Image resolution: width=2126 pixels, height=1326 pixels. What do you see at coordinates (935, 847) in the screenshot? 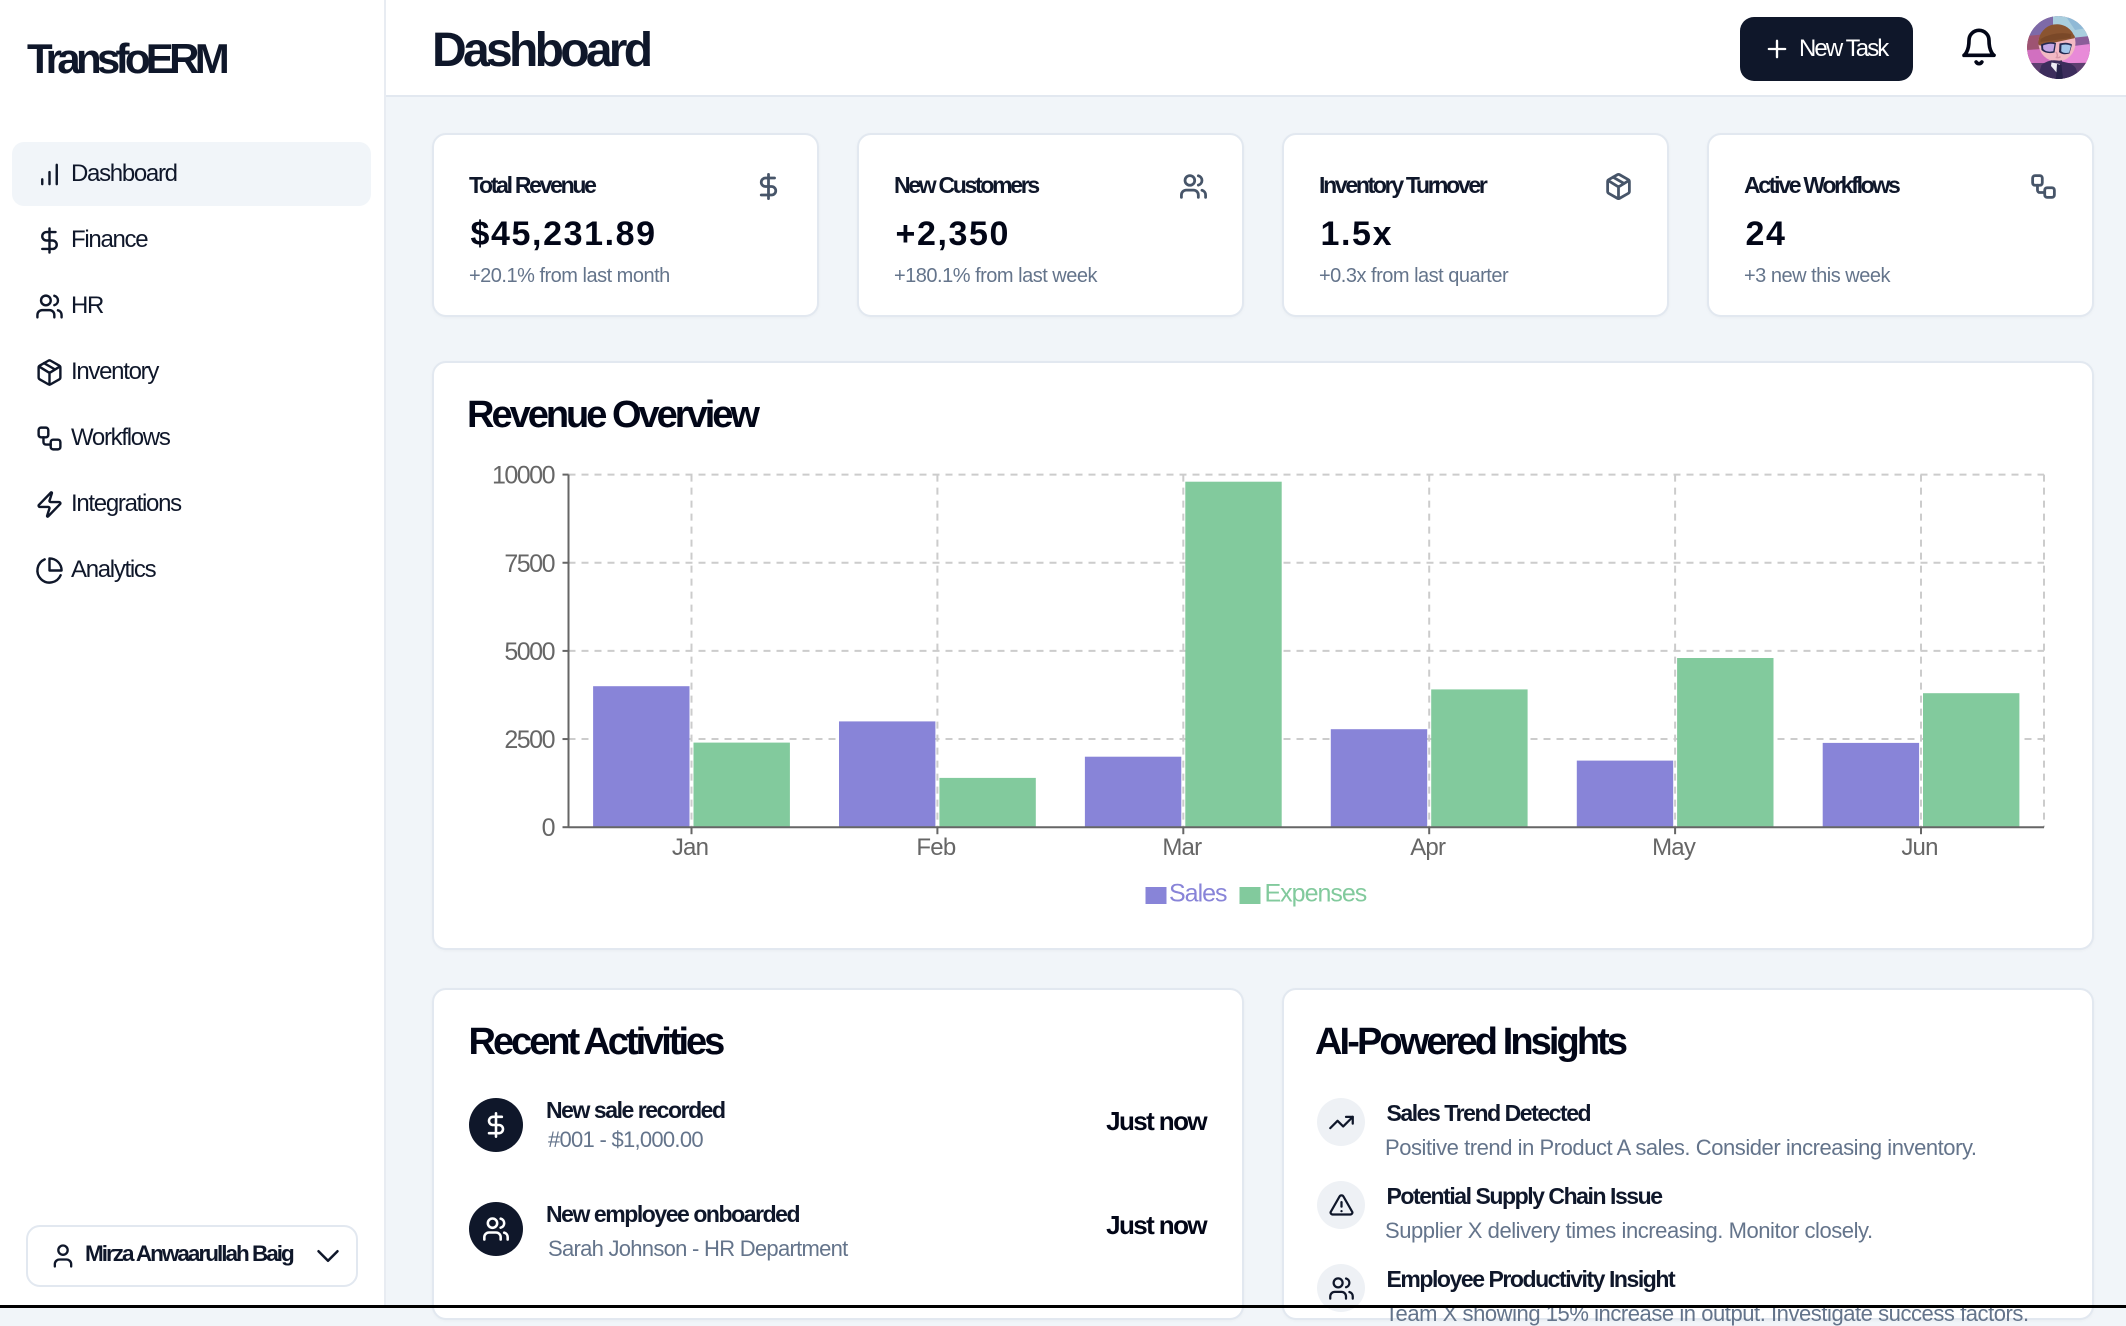
I see `svg-text: Feb` at bounding box center [935, 847].